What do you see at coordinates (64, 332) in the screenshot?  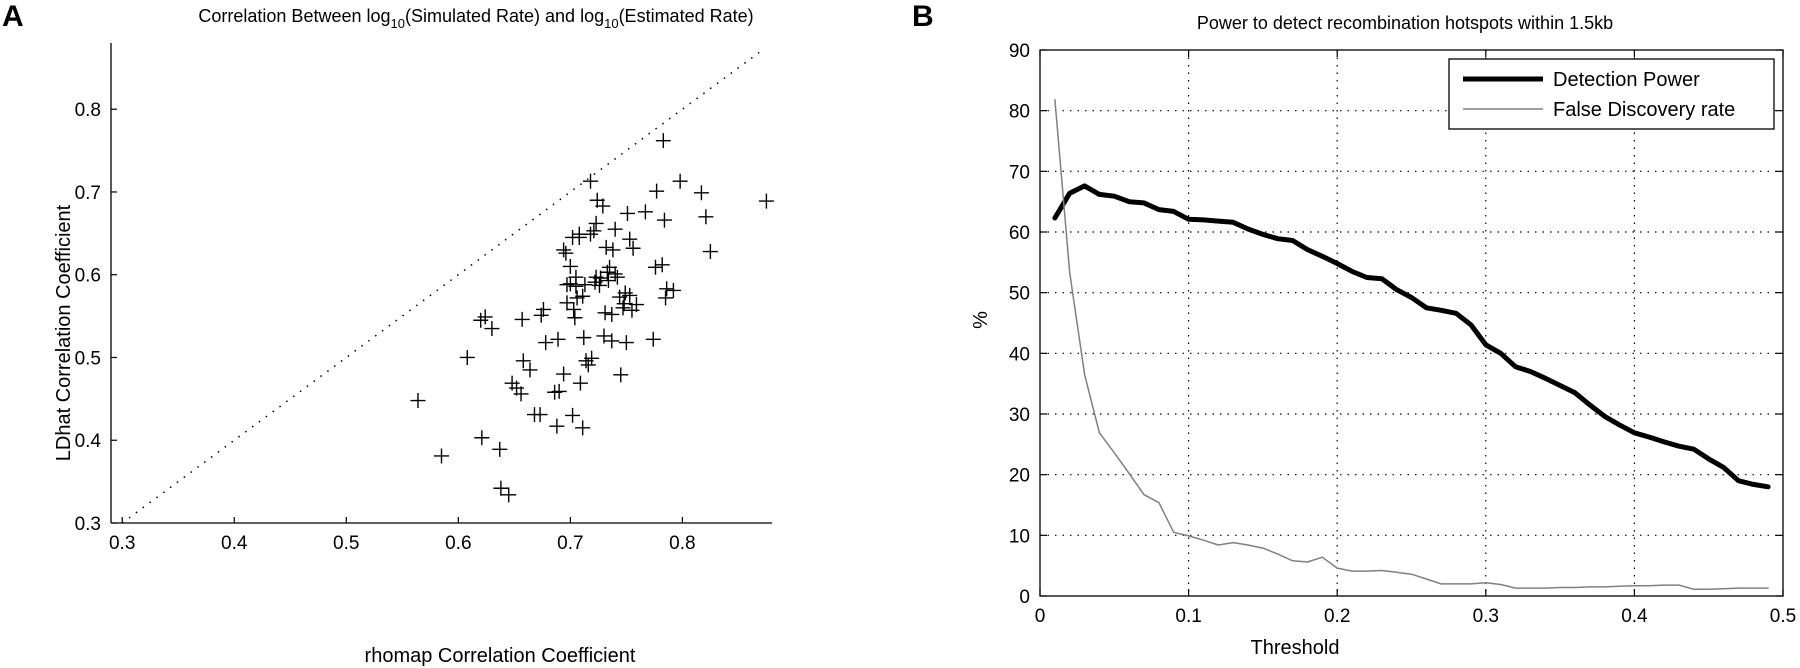 I see `panel-a-ylabel: LDhat Correlation Coefficient` at bounding box center [64, 332].